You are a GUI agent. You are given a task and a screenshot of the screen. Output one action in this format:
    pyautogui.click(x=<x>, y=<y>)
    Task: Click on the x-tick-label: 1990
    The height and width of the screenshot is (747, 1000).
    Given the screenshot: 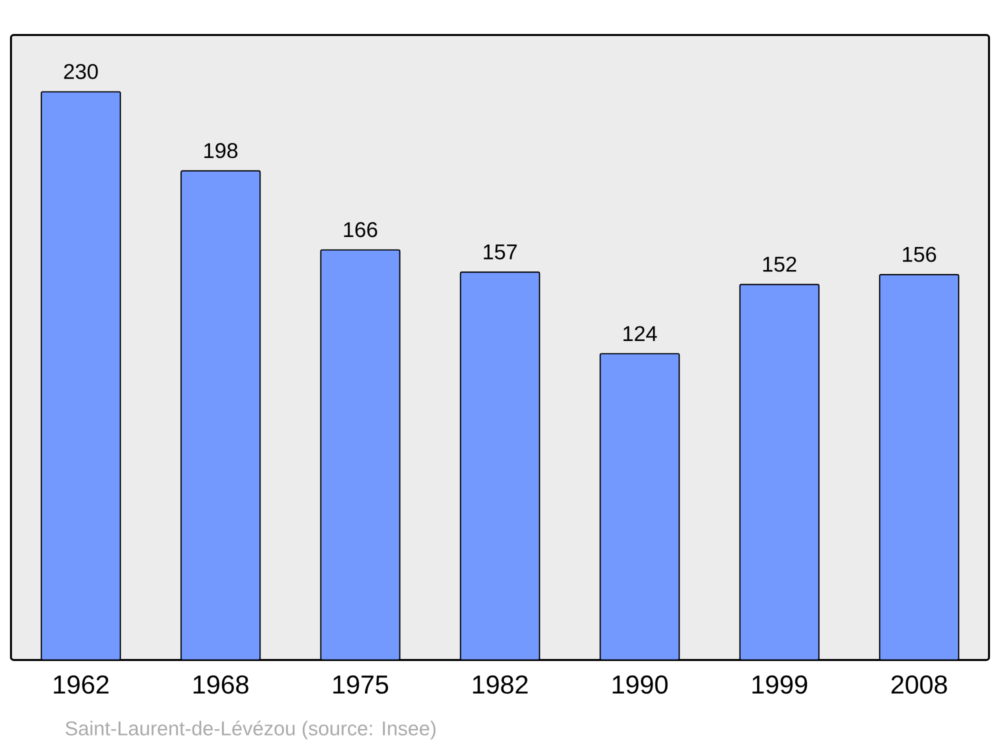 What is the action you would take?
    pyautogui.click(x=640, y=684)
    